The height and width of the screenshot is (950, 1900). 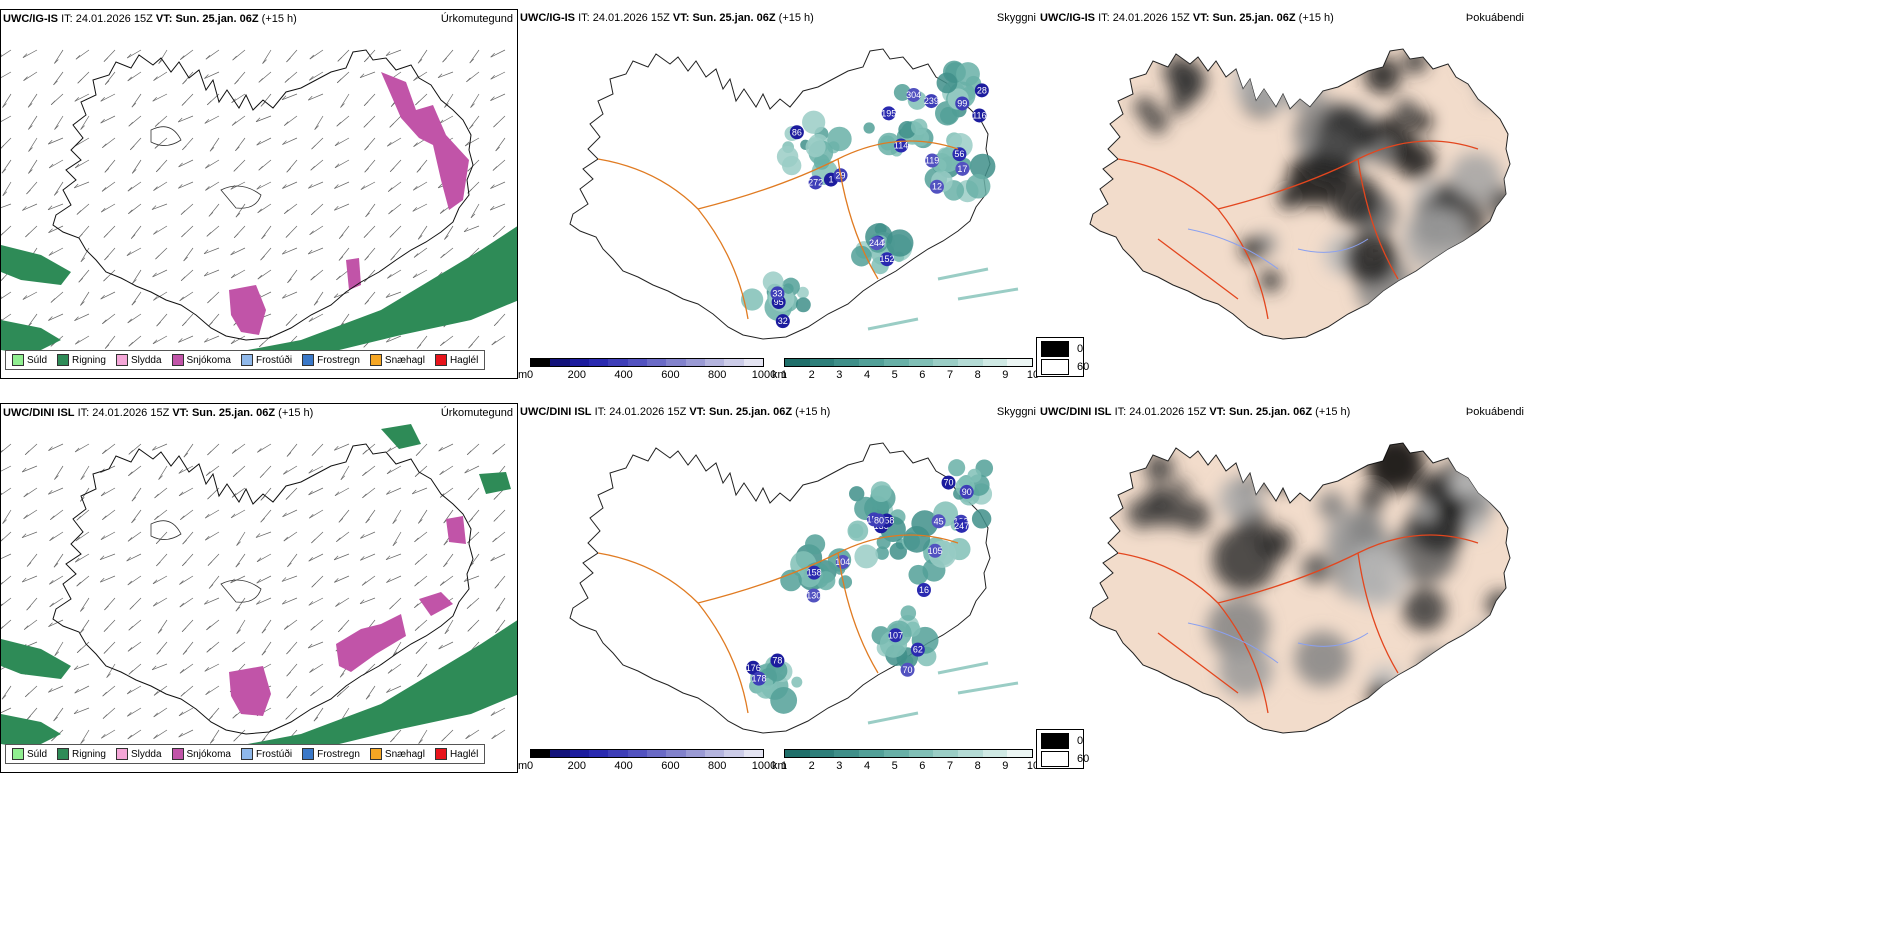 I want to click on road, so click(x=778, y=624).